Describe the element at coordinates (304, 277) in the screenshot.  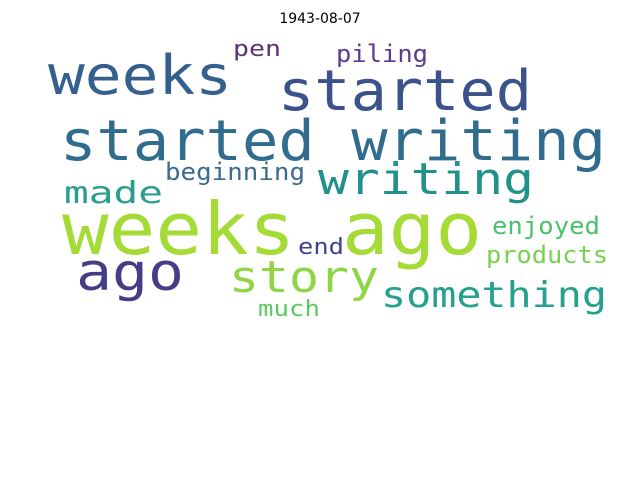
I see `word-story: story` at that location.